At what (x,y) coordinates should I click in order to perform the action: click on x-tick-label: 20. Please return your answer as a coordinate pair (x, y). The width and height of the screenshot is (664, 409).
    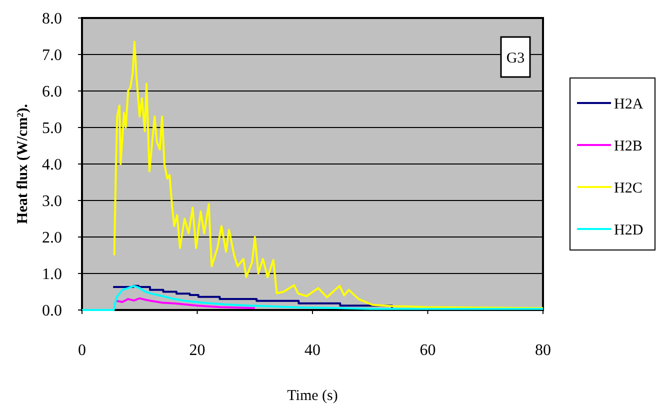
    Looking at the image, I should click on (197, 350).